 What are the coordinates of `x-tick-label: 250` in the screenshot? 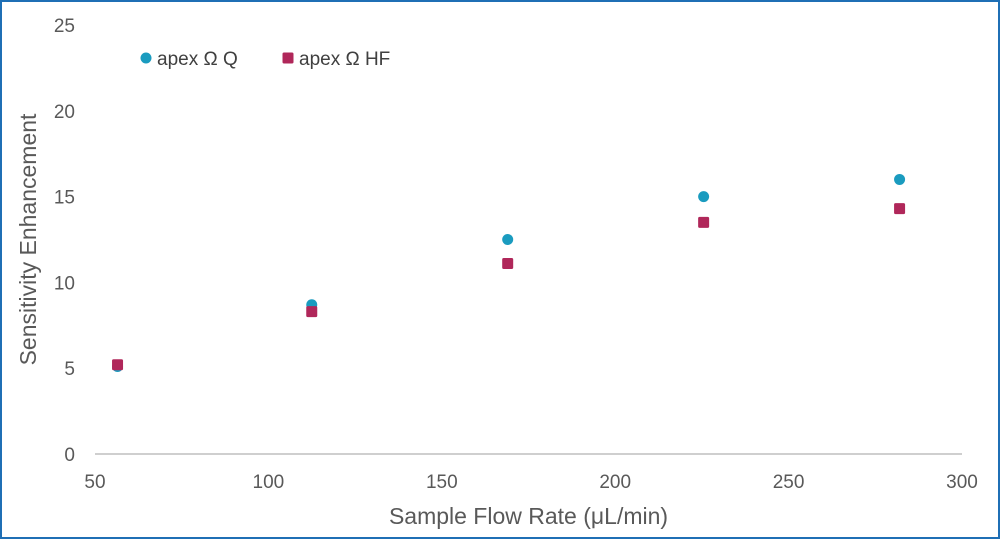 It's located at (789, 482).